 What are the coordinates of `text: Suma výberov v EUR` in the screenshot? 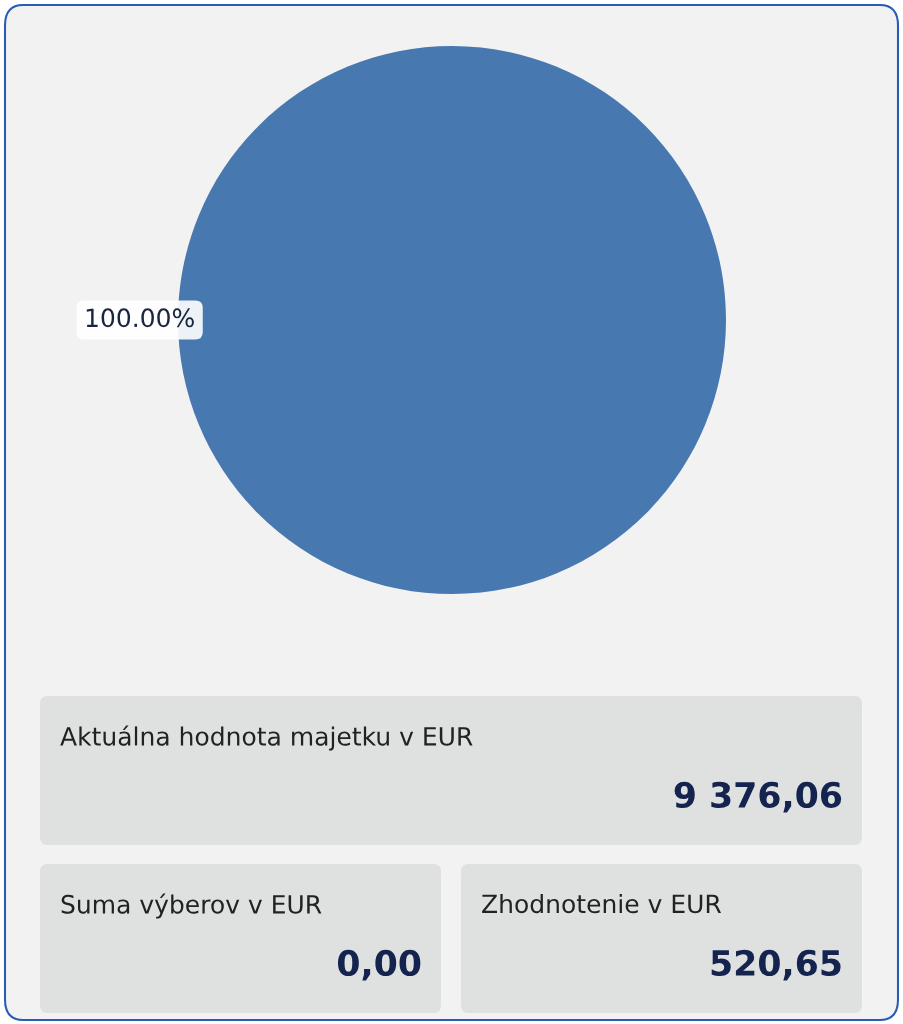 It's located at (191, 906).